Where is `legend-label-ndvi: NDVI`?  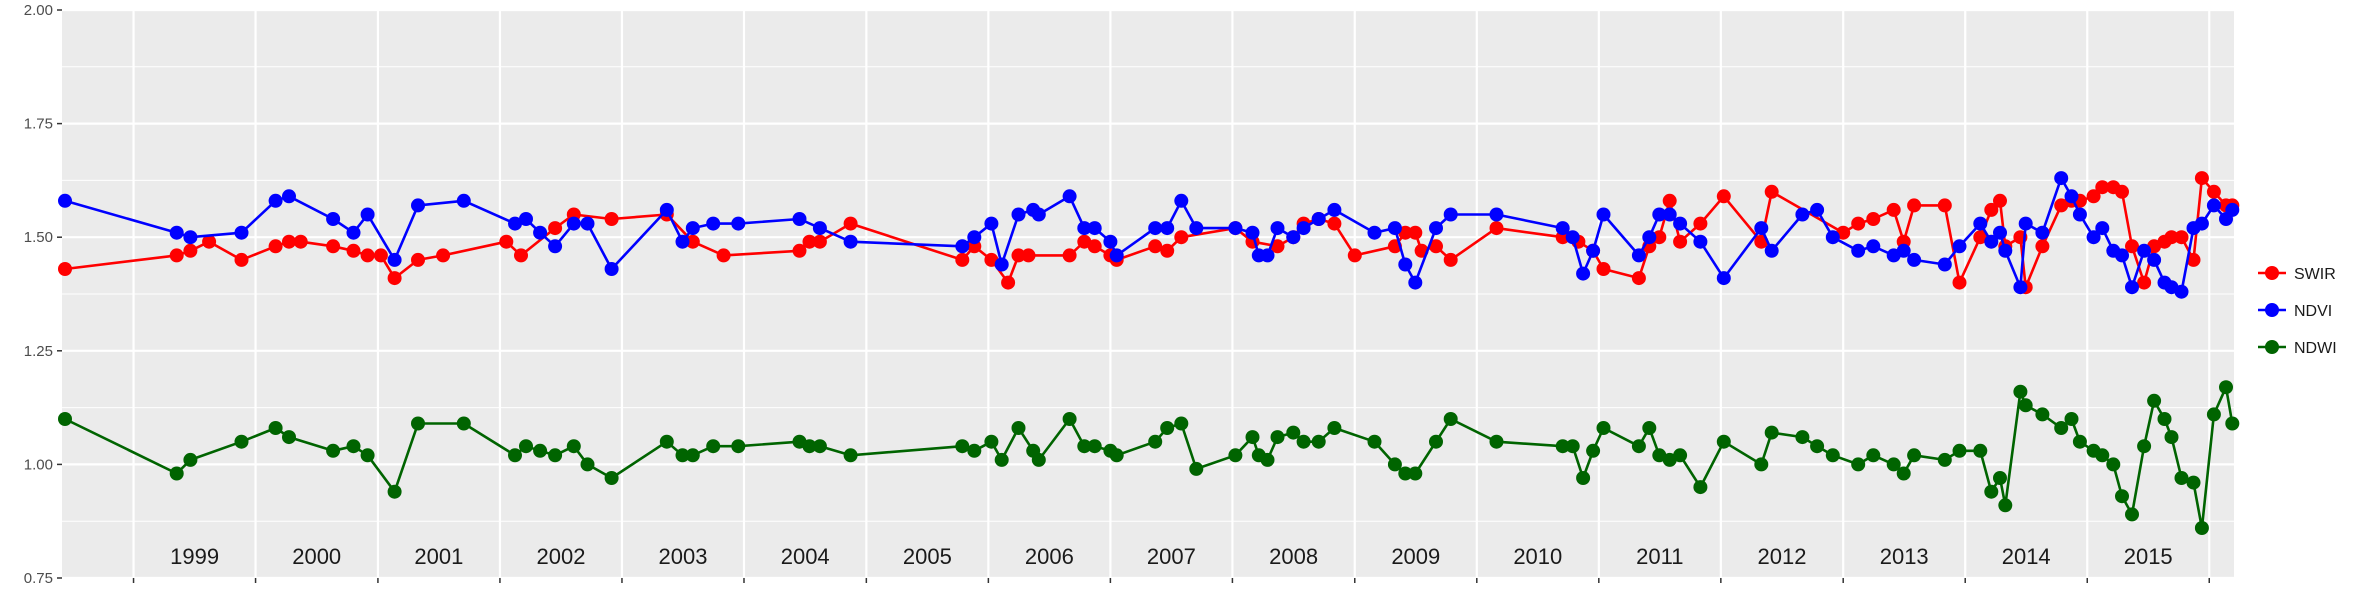
legend-label-ndvi: NDVI is located at coordinates (2313, 311).